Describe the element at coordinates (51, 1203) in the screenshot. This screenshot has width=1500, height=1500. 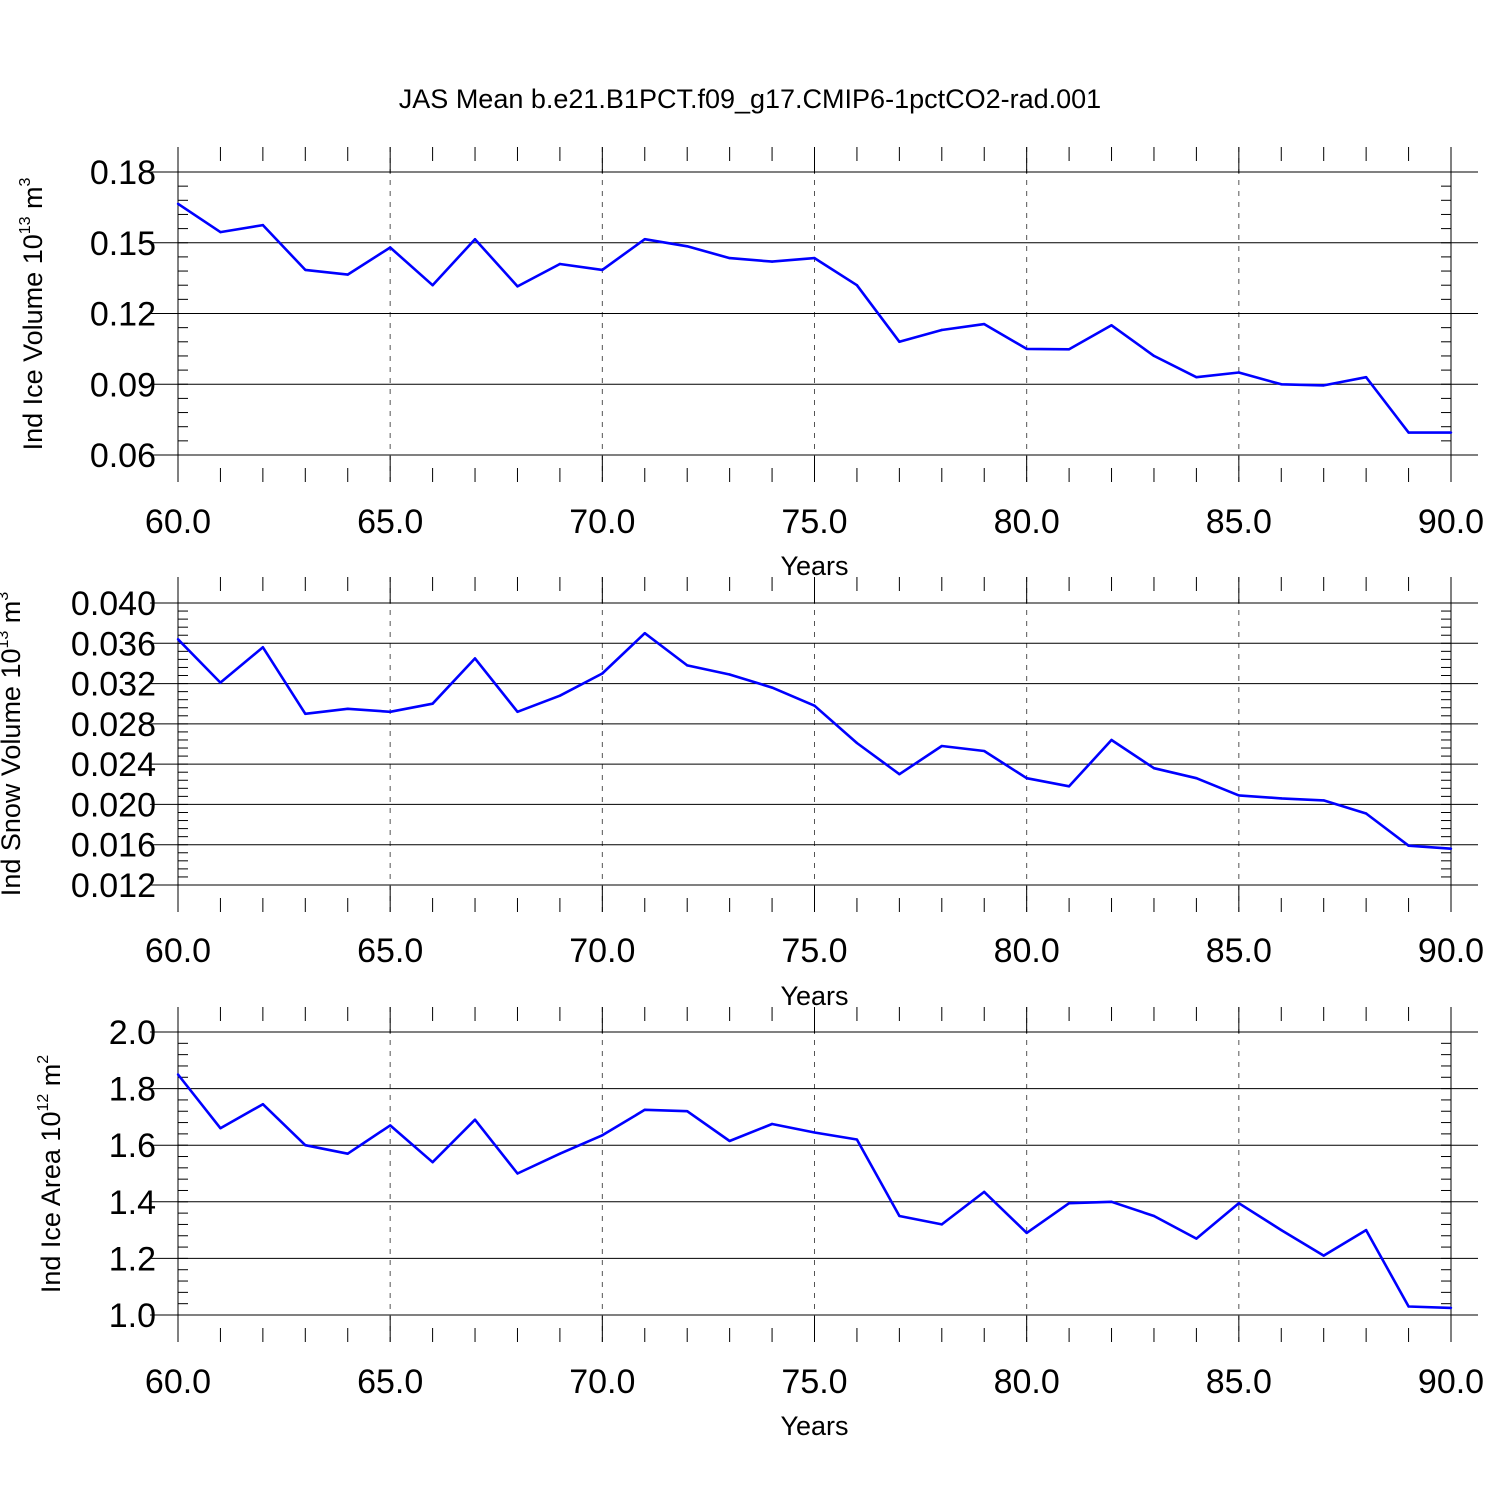
I see `y-axis-label-text: Ind Ice Area 10` at that location.